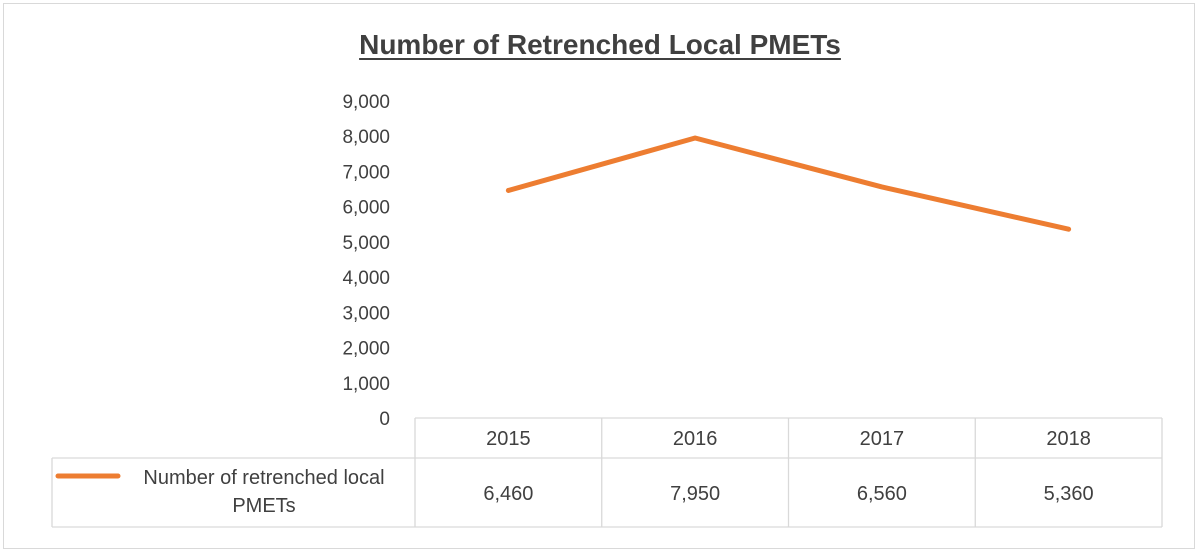 The image size is (1200, 554). Describe the element at coordinates (366, 313) in the screenshot. I see `y-tick-label: 3,000` at that location.